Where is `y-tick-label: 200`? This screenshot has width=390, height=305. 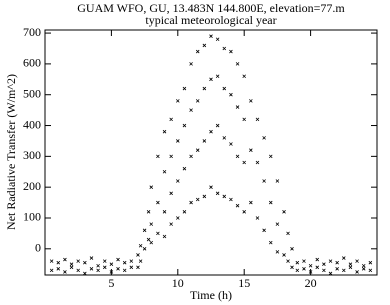
y-tick-label: 200 is located at coordinates (32, 186).